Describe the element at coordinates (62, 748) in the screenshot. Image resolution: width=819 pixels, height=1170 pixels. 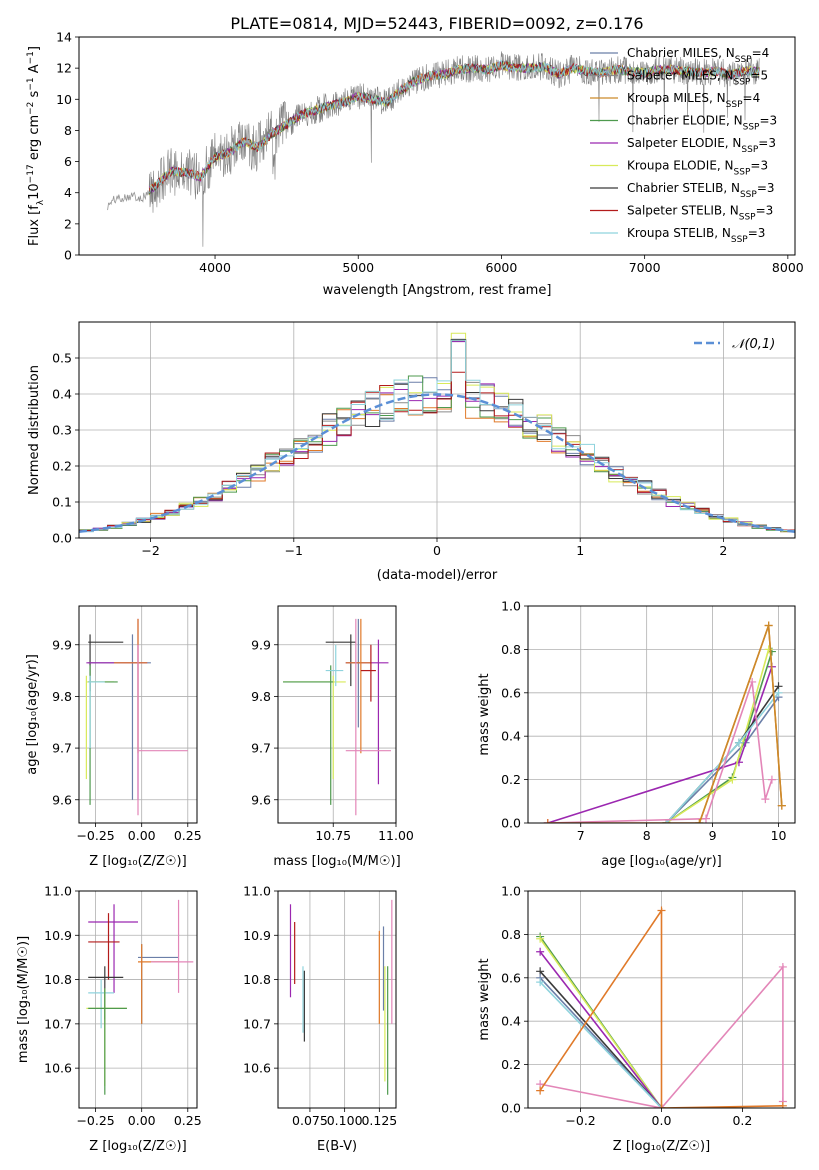
I see `y-tick-label: 9.7` at that location.